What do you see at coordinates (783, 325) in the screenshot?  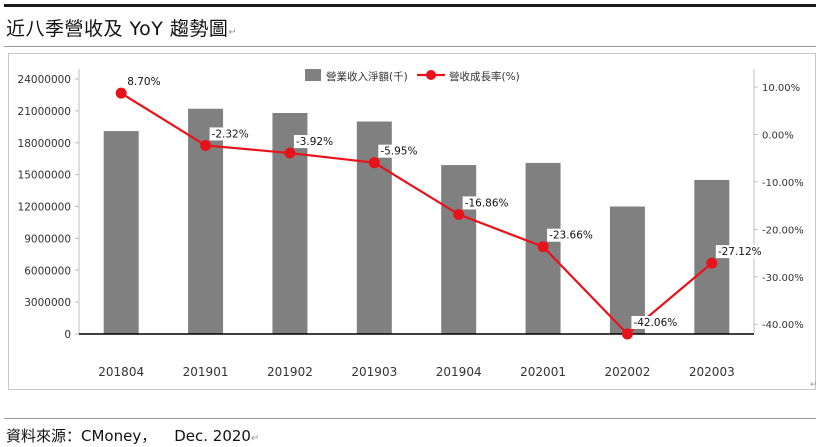 I see `right-tick-label: -40.00%` at bounding box center [783, 325].